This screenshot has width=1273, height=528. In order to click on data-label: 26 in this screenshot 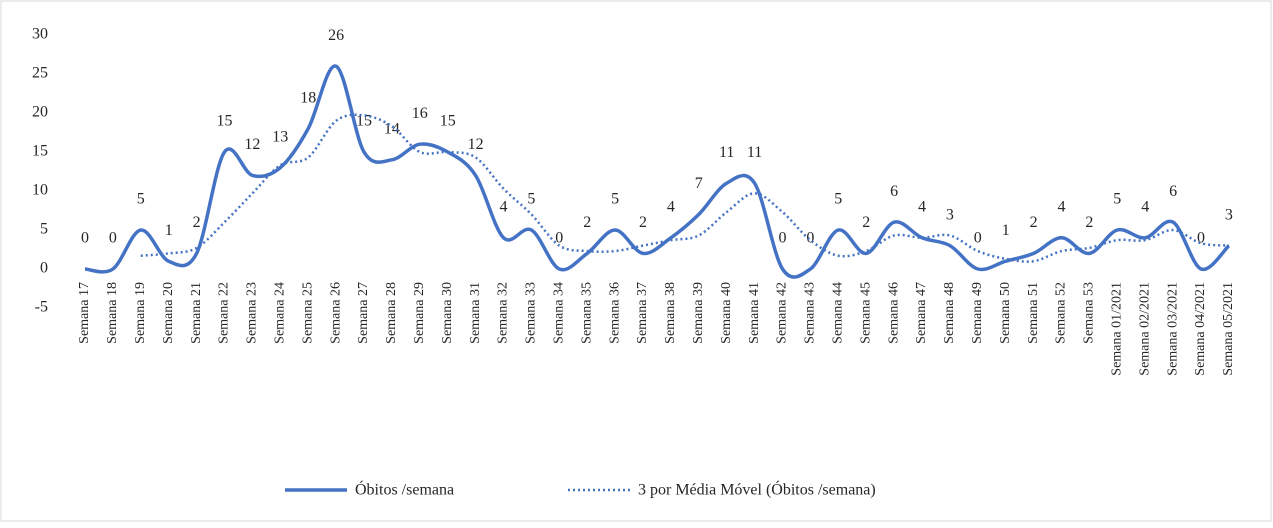, I will do `click(336, 35)`.